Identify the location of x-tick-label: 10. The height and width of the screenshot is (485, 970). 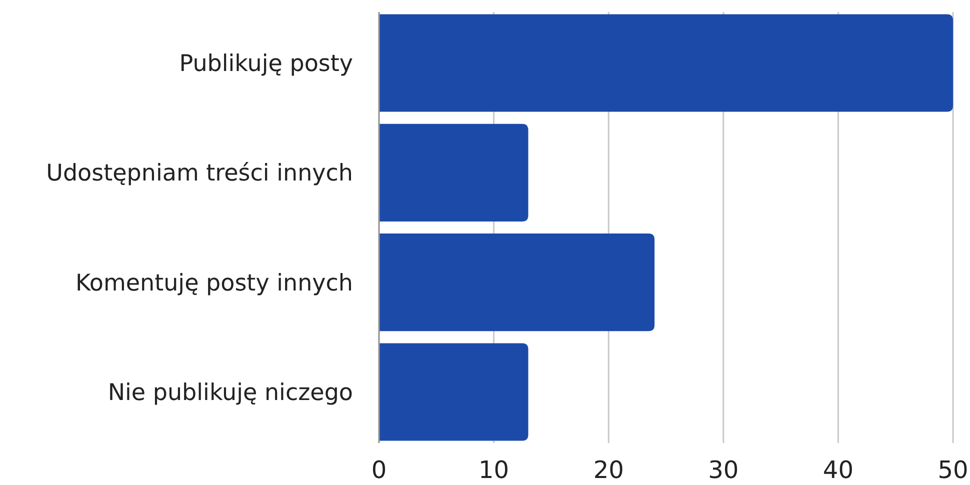
(494, 470).